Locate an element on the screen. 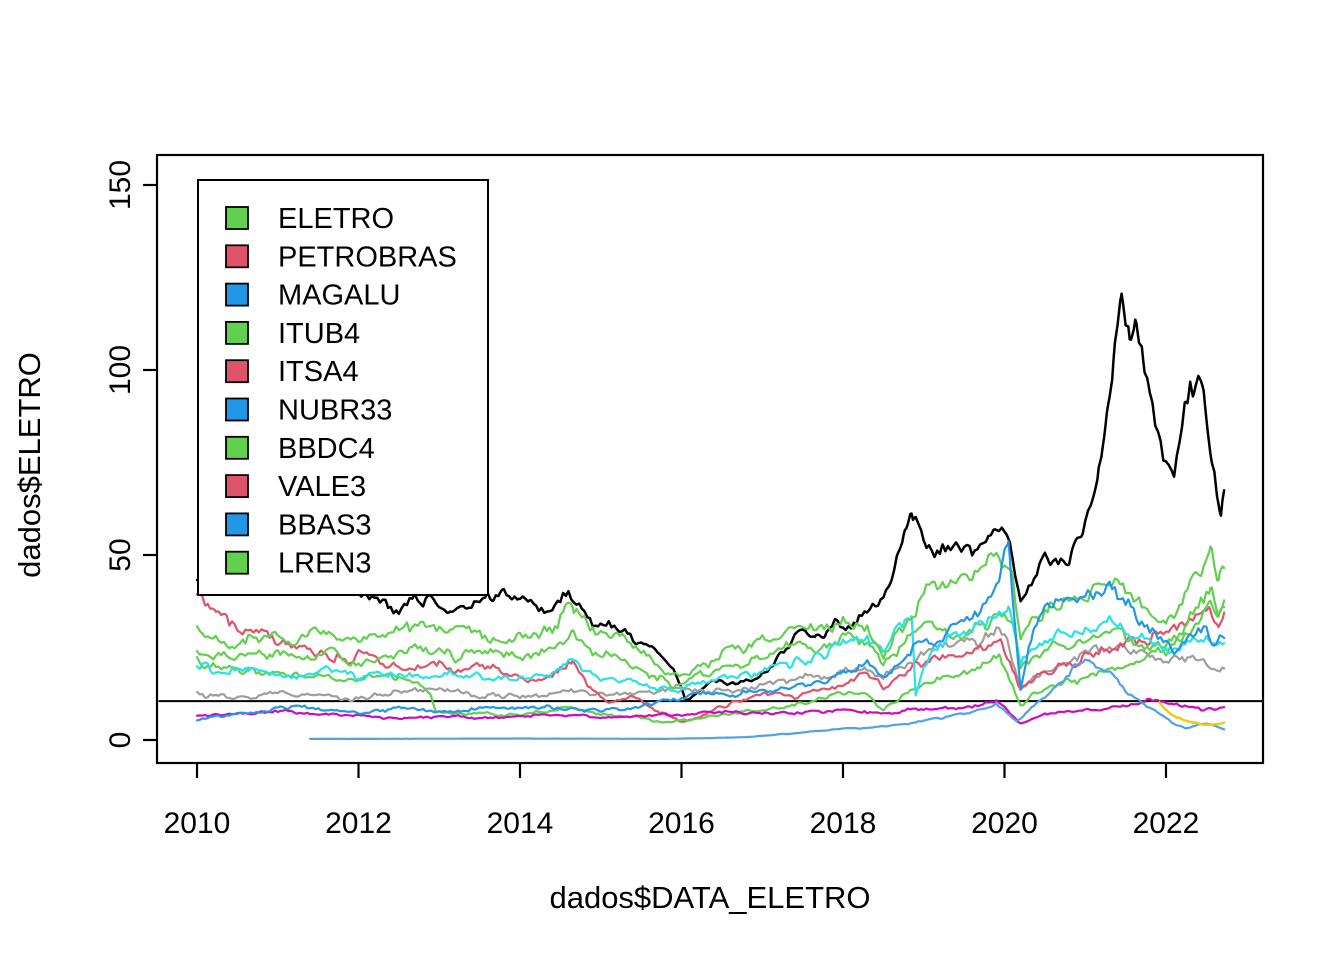 This screenshot has height=960, width=1344. legend-item-itsa4: ITSA4 is located at coordinates (292, 372).